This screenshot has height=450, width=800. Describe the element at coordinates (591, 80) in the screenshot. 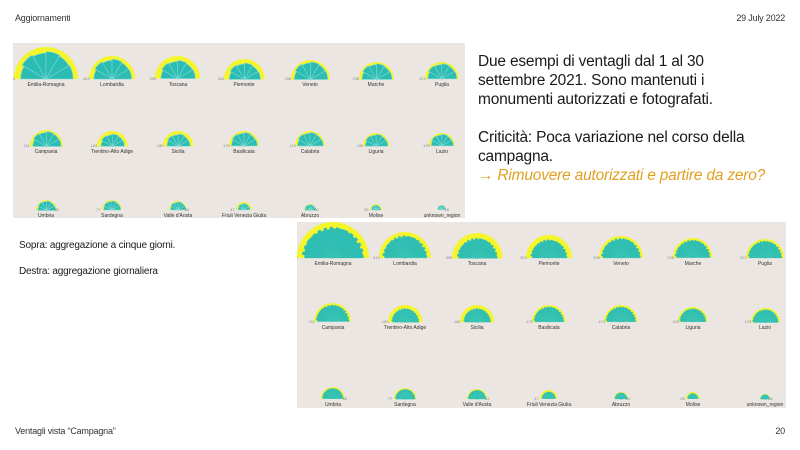

I see `description-line: settembre 2021. Sono mantenuti i` at that location.